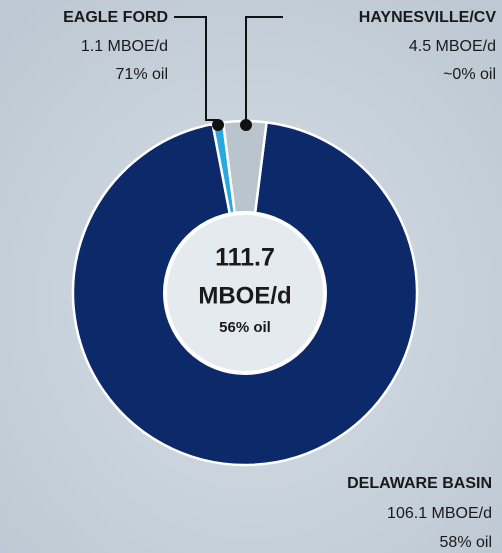  Describe the element at coordinates (419, 483) in the screenshot. I see `category-label: DELAWARE BASIN` at that location.